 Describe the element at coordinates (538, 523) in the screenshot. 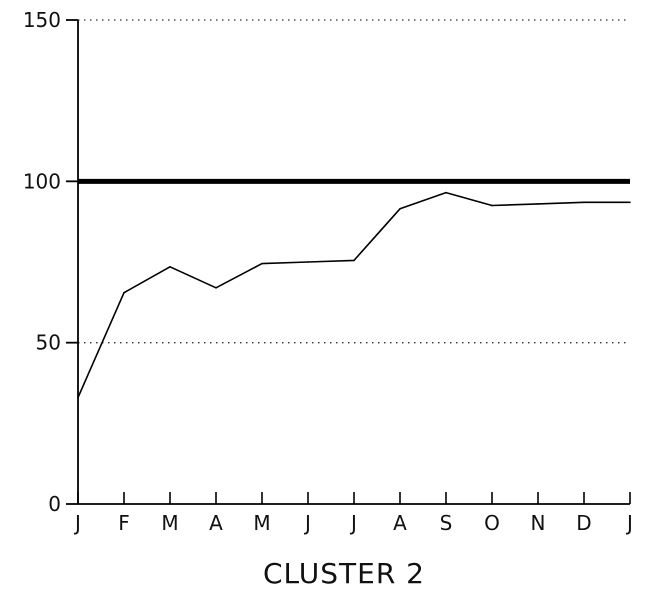

I see `x-tick-label-10: N` at that location.